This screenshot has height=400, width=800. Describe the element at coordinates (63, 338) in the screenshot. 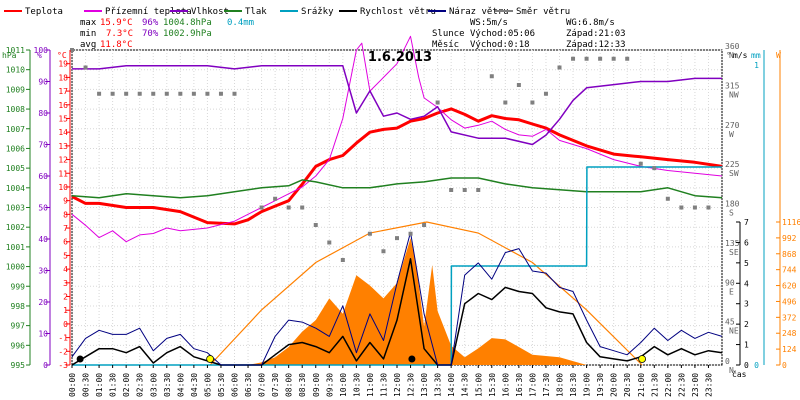

I see `temp-tick-label: -1` at that location.